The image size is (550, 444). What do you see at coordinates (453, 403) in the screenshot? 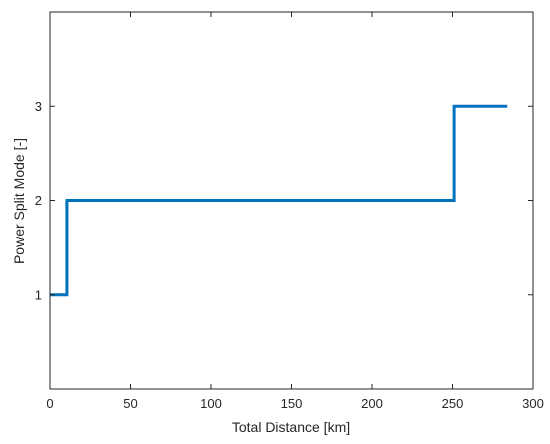
I see `x-tick-label: 250` at bounding box center [453, 403].